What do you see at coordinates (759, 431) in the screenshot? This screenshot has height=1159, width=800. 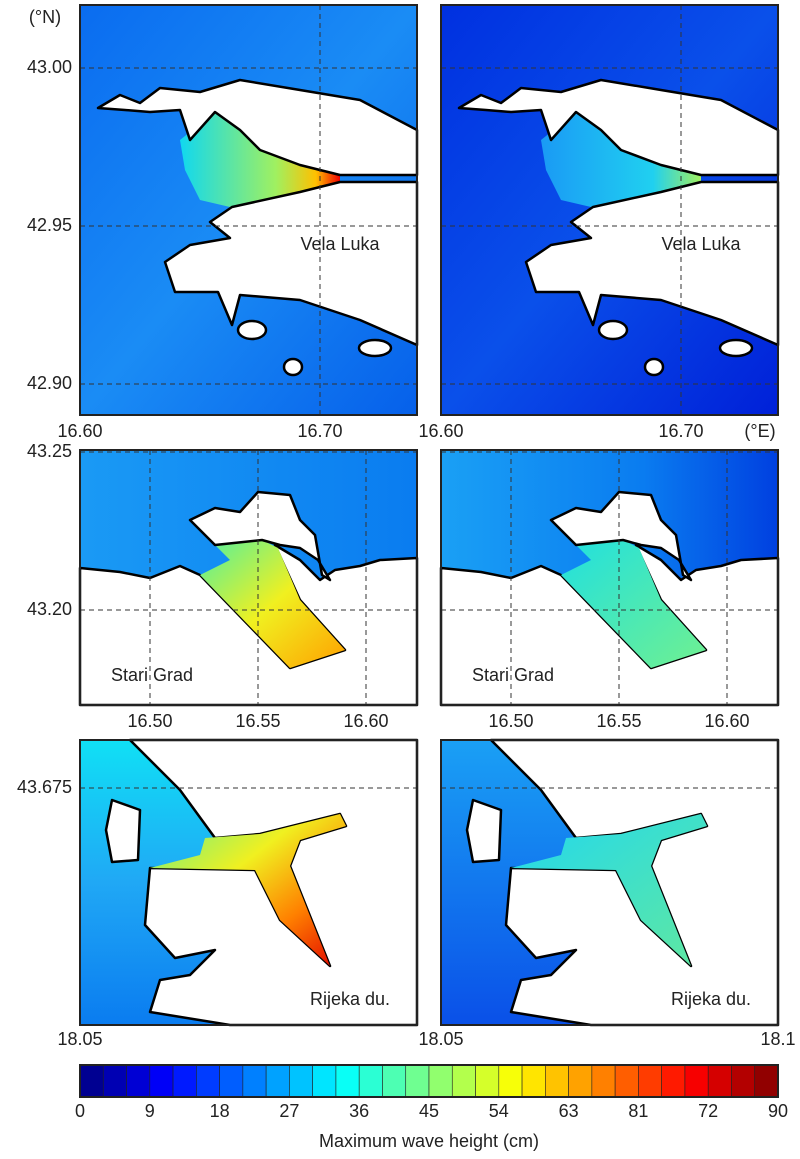 I see `lon-unit: (°E)` at bounding box center [759, 431].